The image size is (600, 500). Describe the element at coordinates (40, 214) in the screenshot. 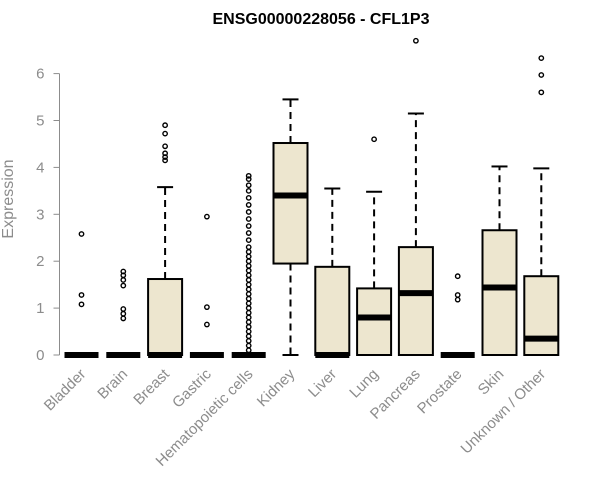

I see `y-tick-label: 3` at that location.